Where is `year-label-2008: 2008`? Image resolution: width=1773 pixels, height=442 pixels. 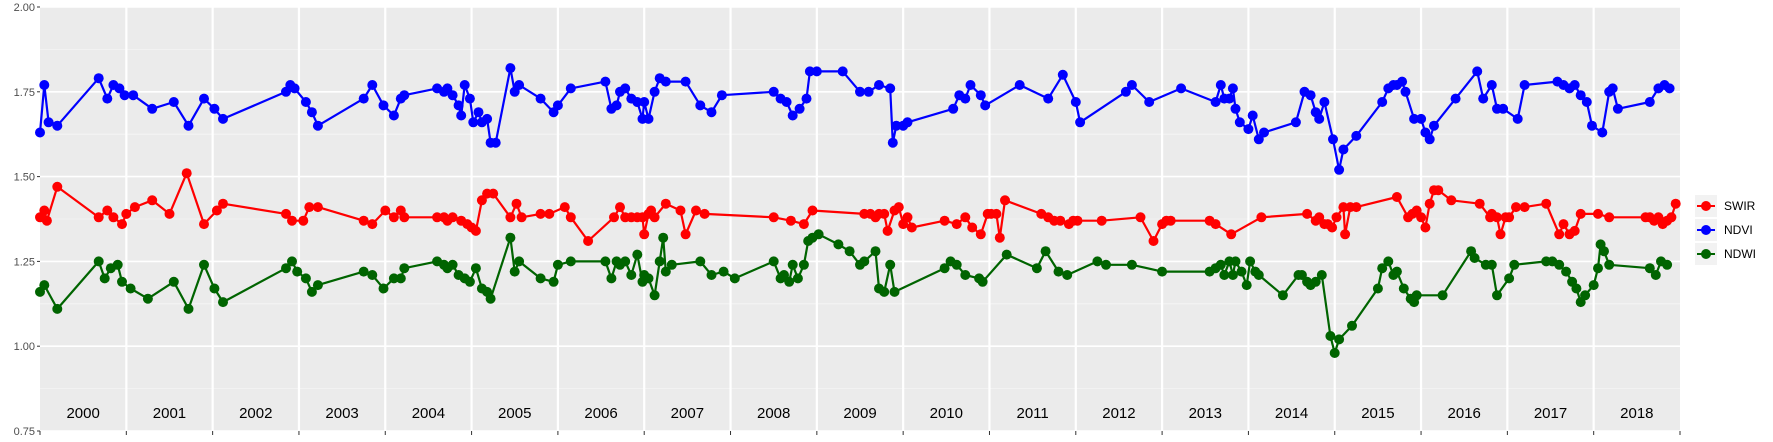
year-label-2008: 2008 is located at coordinates (773, 413).